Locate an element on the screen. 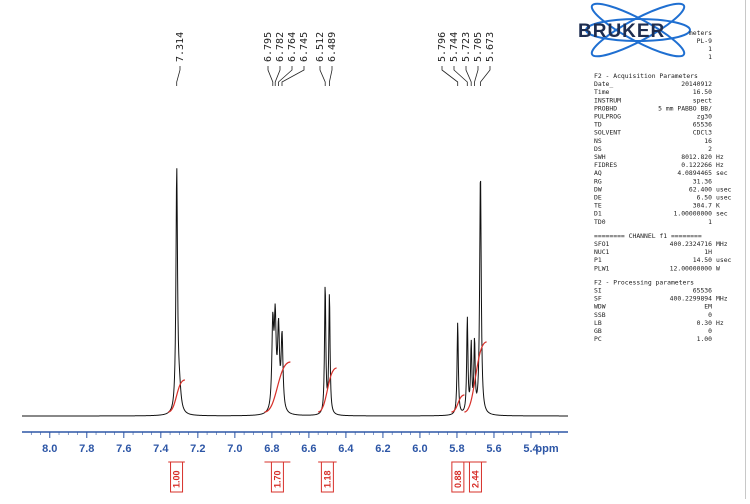 Image resolution: width=750 pixels, height=504 pixels. logo-orbit-icon is located at coordinates (638, 30).